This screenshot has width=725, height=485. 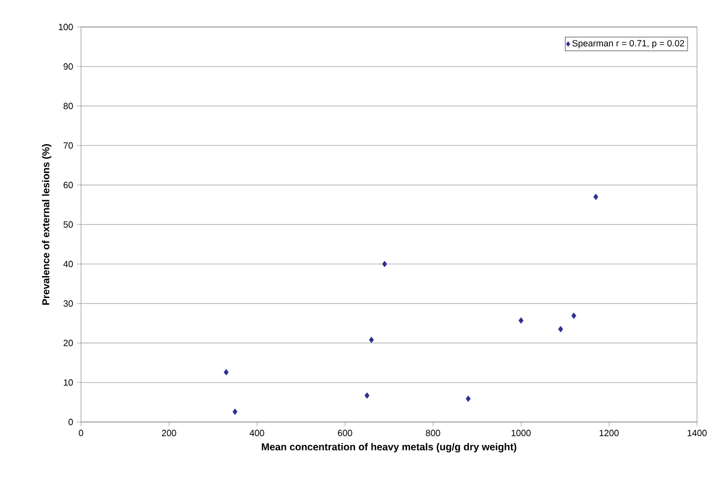 I want to click on y-tick-label: 80, so click(x=68, y=106).